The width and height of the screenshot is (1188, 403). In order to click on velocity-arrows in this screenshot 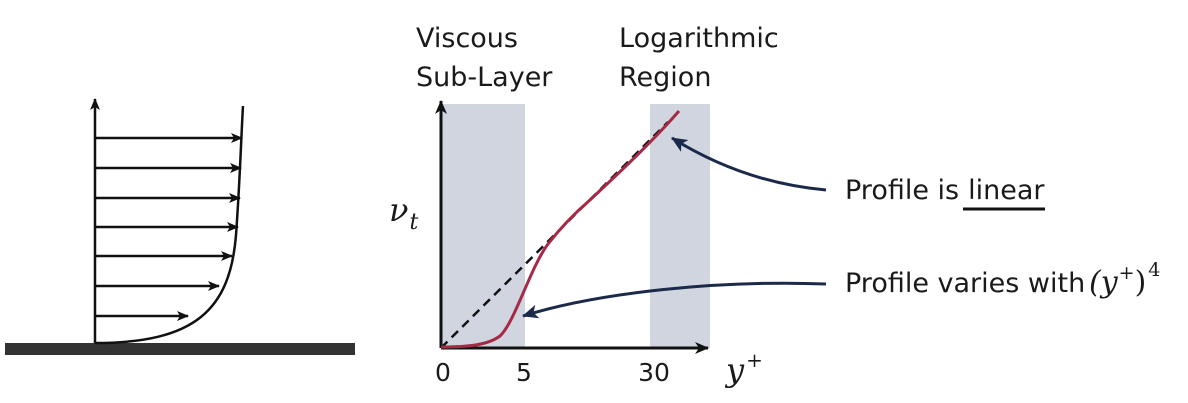, I will do `click(169, 227)`.